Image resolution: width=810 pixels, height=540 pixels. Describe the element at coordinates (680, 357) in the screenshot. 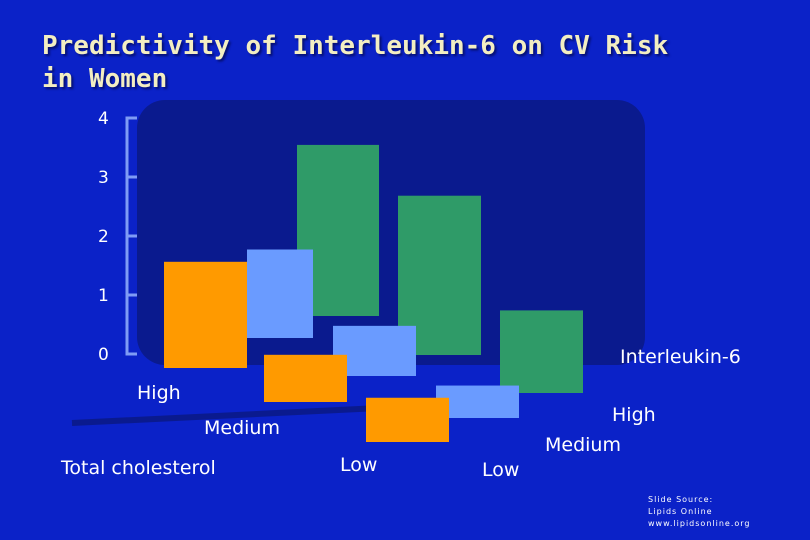

I see `depth-axis-label: Interleukin-6` at that location.